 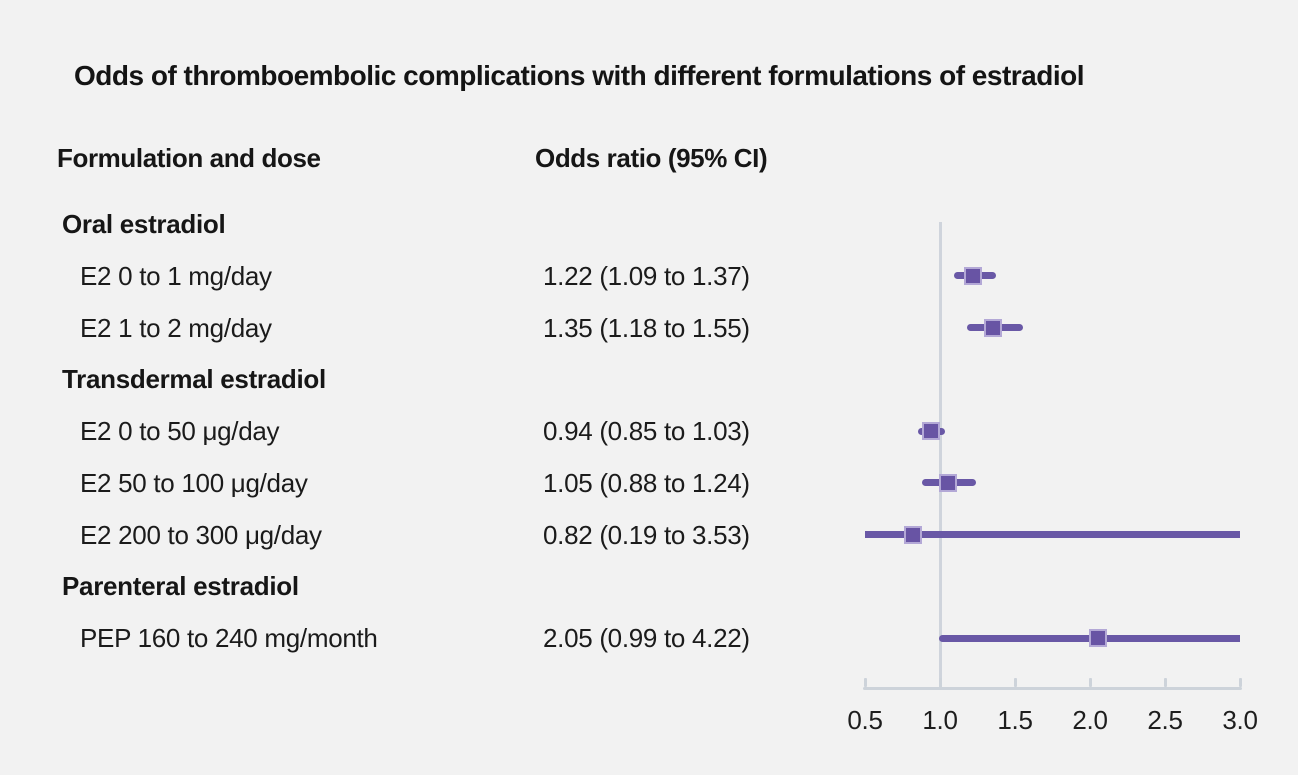 What do you see at coordinates (865, 720) in the screenshot?
I see `x-axis-tick-label: 0.5` at bounding box center [865, 720].